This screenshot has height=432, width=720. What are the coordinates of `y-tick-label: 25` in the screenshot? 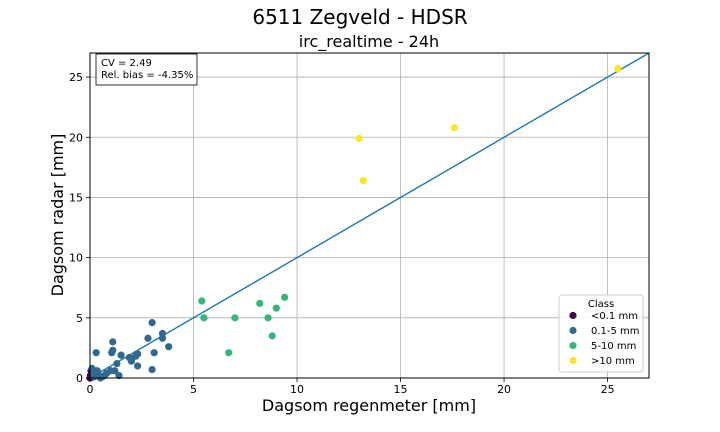 It's located at (76, 77).